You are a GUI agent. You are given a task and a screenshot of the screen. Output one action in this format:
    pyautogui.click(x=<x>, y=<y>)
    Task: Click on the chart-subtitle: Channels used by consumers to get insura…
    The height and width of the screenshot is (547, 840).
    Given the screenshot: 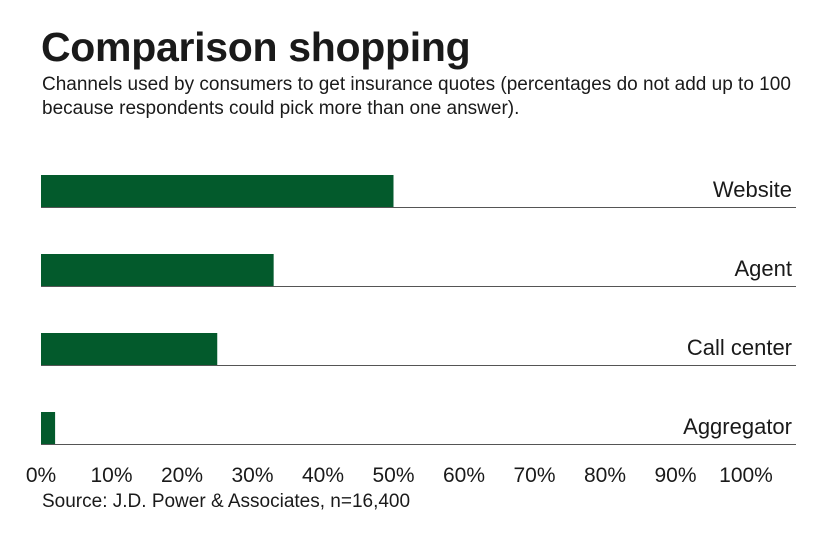 What is the action you would take?
    pyautogui.click(x=416, y=96)
    